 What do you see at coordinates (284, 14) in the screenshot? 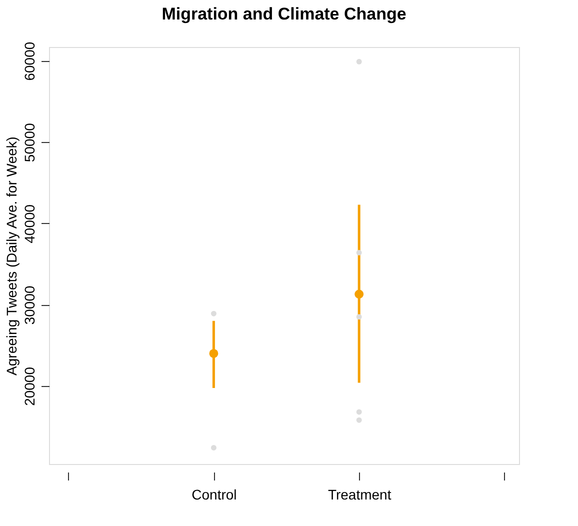
I see `chart-title: Migration and Climate Change` at bounding box center [284, 14].